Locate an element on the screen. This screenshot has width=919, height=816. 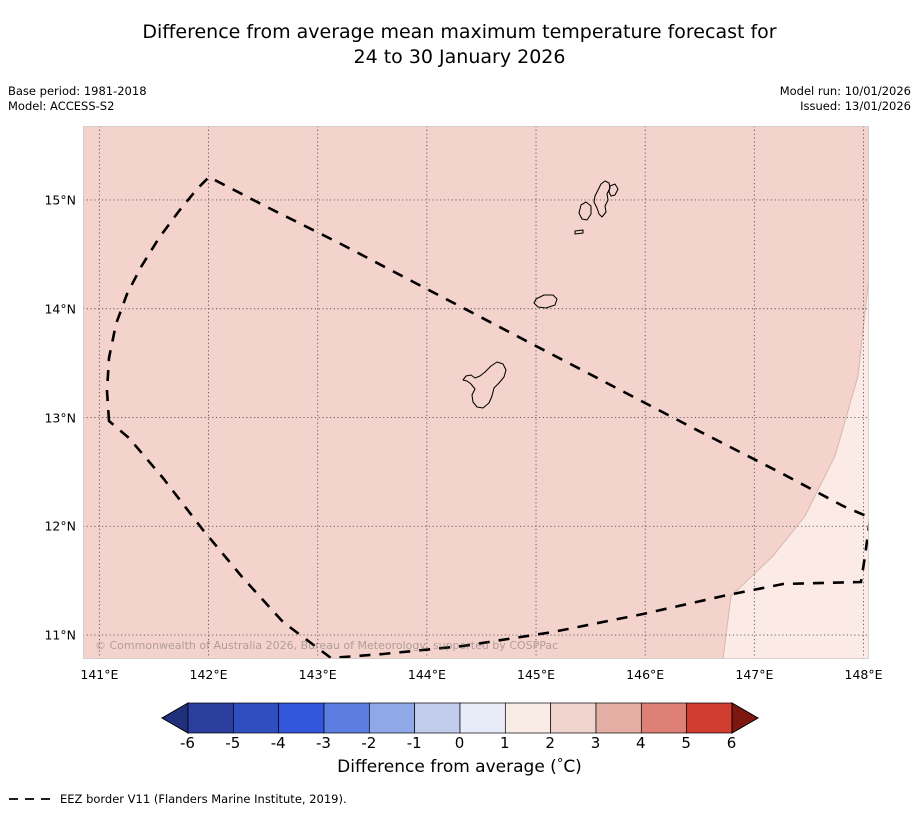
colorbar-label-prefix: Difference from average ( is located at coordinates (447, 767).